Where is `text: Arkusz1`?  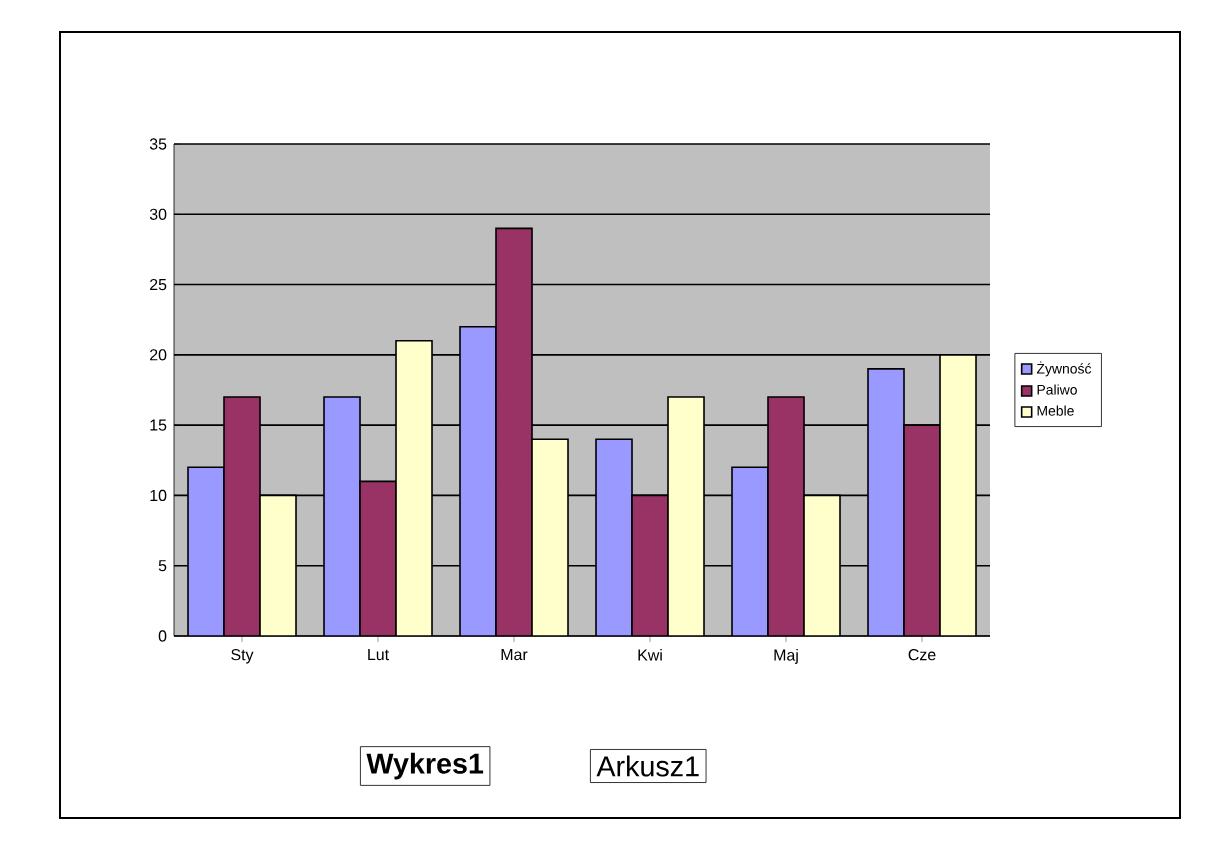 text: Arkusz1 is located at coordinates (647, 766).